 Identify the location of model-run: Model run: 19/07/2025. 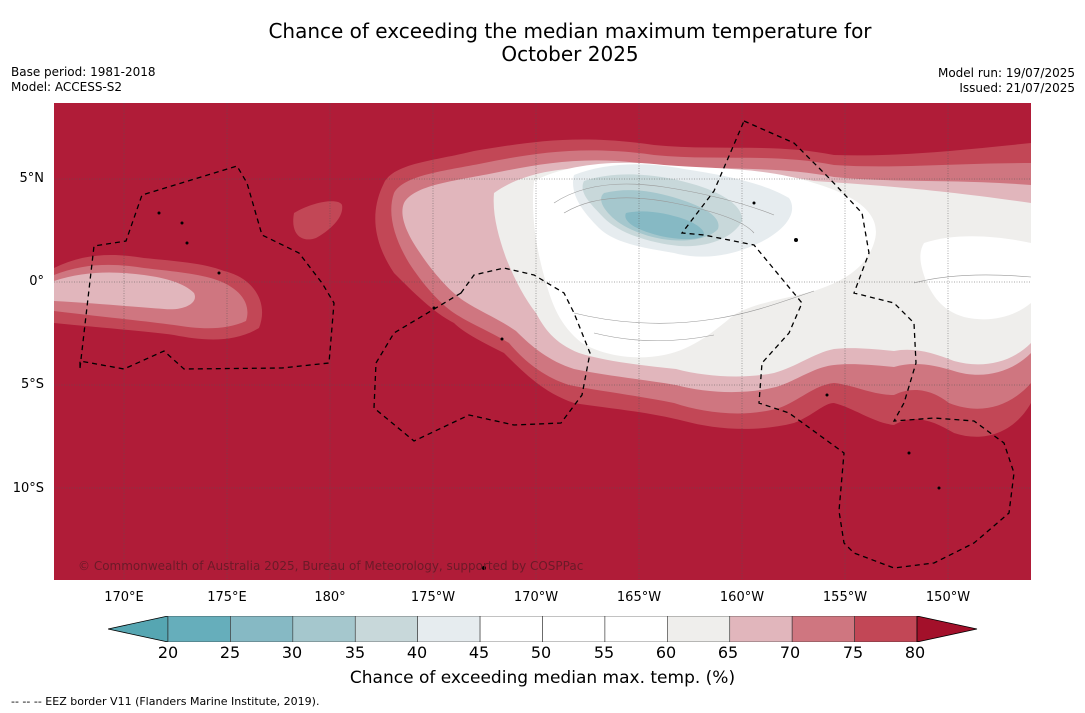
(1006, 73).